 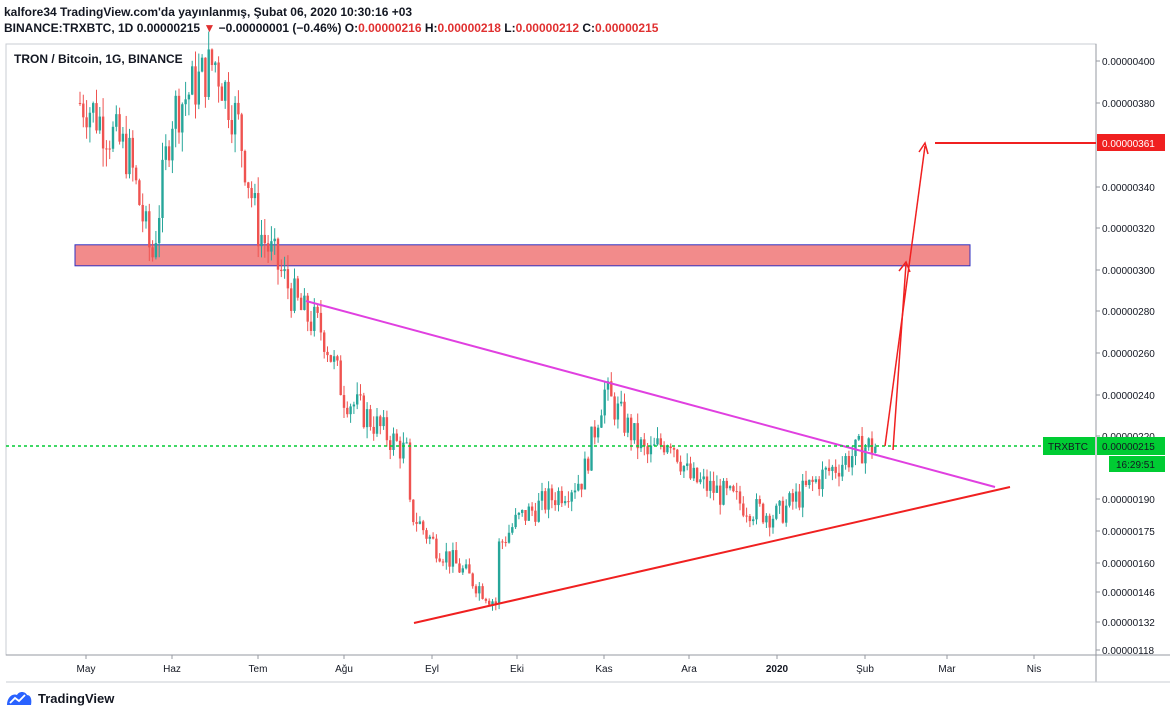 What do you see at coordinates (689, 669) in the screenshot?
I see `x-tick-label: Ara` at bounding box center [689, 669].